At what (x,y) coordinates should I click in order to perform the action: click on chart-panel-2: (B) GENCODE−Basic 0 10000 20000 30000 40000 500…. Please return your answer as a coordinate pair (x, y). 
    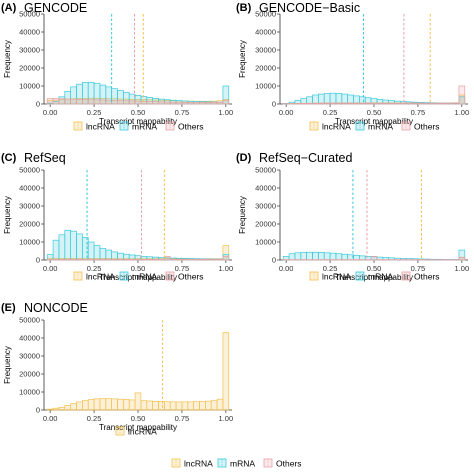
    Looking at the image, I should click on (352, 66).